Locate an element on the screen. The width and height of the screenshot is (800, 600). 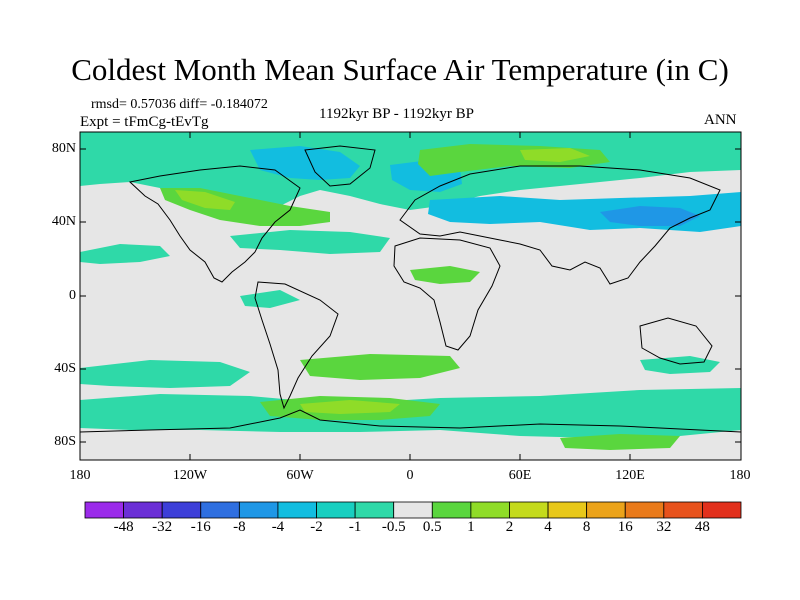
coast-europe-asia is located at coordinates (560, 225).